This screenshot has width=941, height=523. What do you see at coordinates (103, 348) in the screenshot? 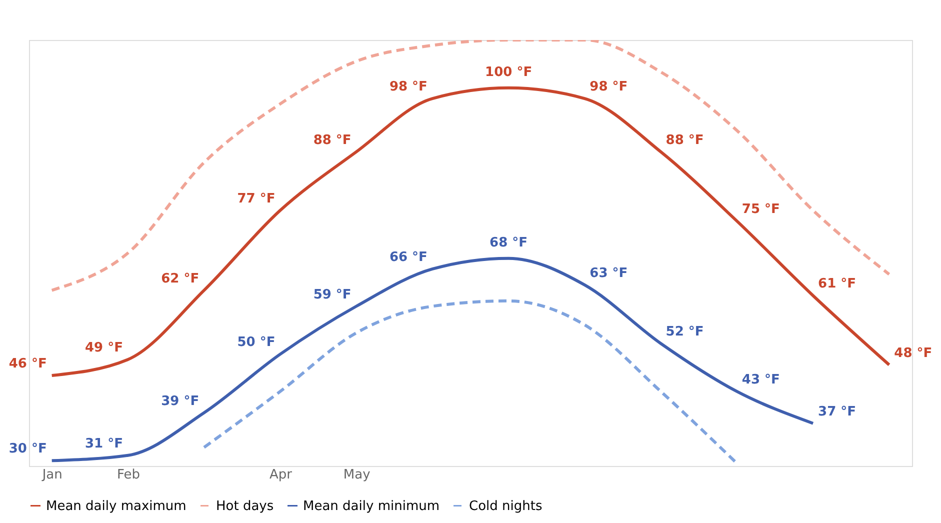
I see `data-label: 49 °F` at bounding box center [103, 348].